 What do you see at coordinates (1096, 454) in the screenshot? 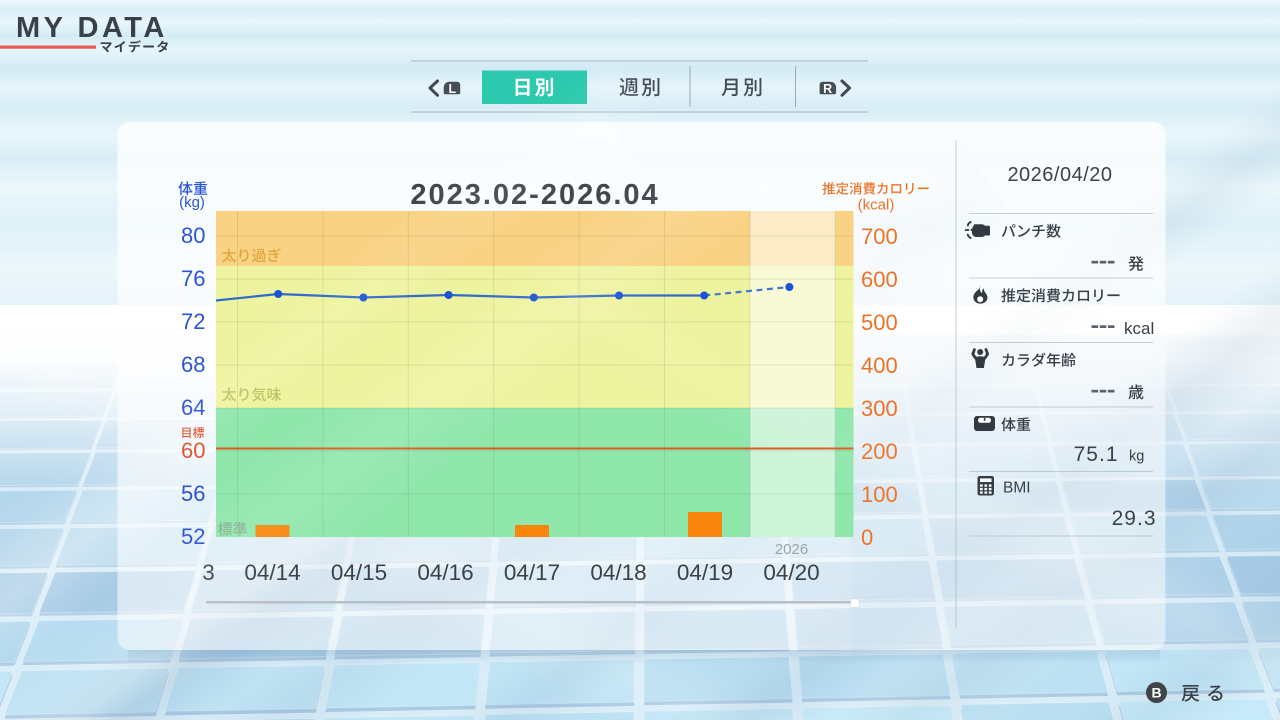
I see `svg-text: 75.1` at bounding box center [1096, 454].